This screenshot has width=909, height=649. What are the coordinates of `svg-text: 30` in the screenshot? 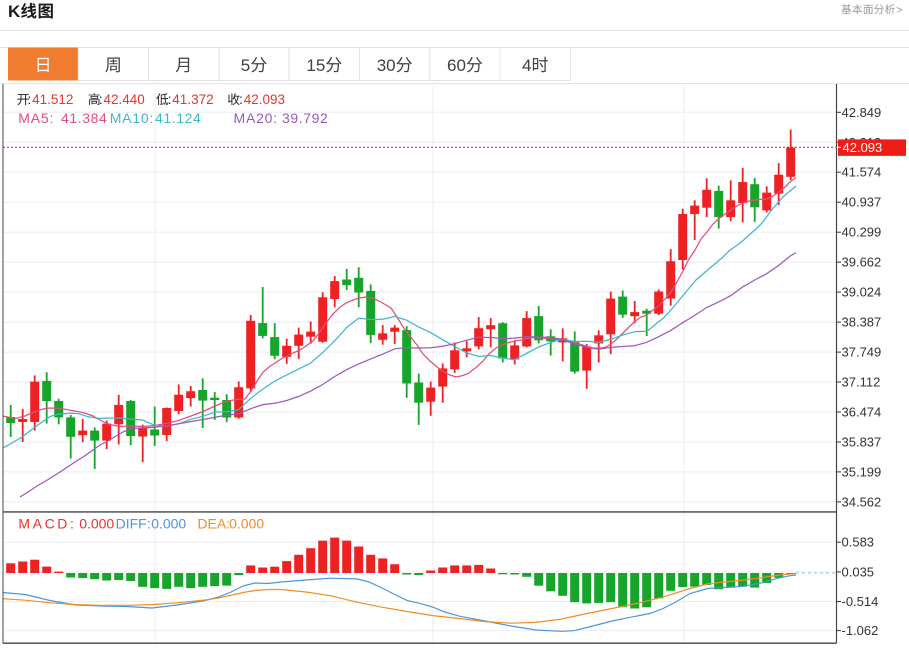 It's located at (386, 65).